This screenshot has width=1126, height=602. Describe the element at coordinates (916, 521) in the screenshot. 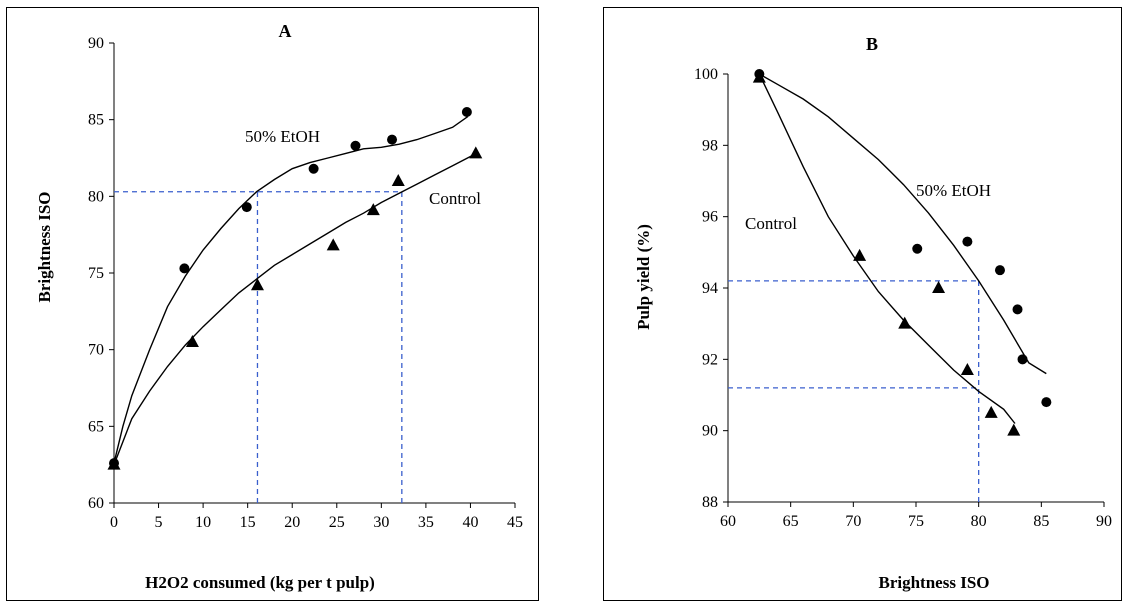

I see `chart-b-x-tick-label: 75` at that location.